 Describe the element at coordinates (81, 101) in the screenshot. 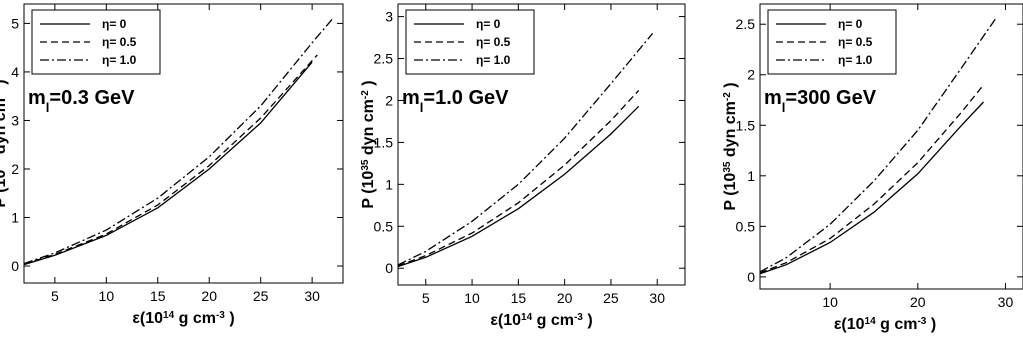

I see `mass-annotation: ml=0.3 GeV` at that location.